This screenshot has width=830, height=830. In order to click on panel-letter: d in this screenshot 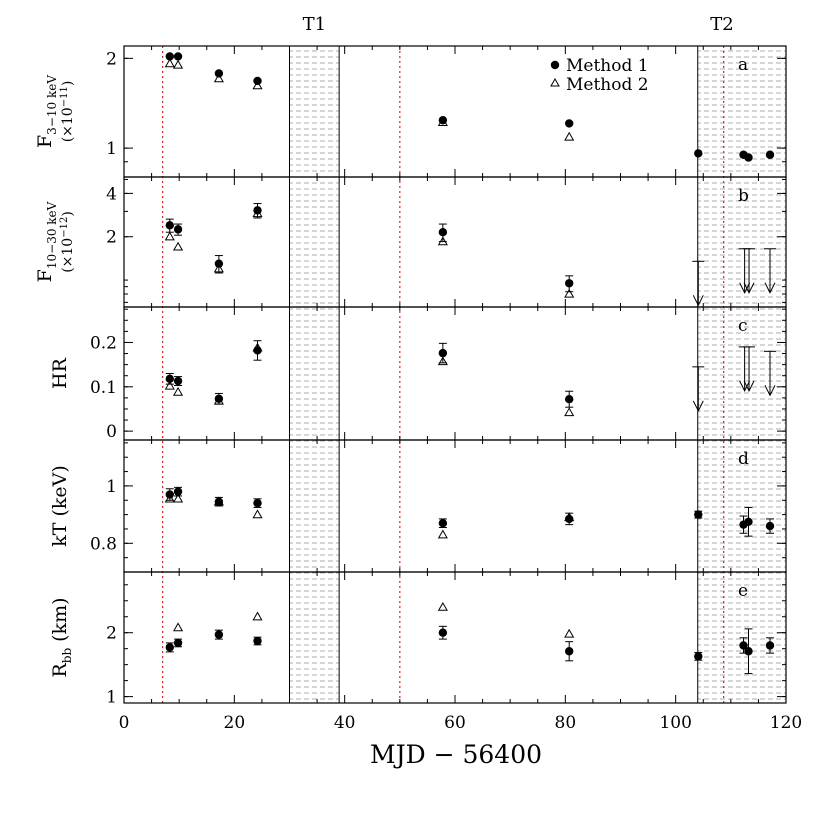, I will do `click(743, 459)`.